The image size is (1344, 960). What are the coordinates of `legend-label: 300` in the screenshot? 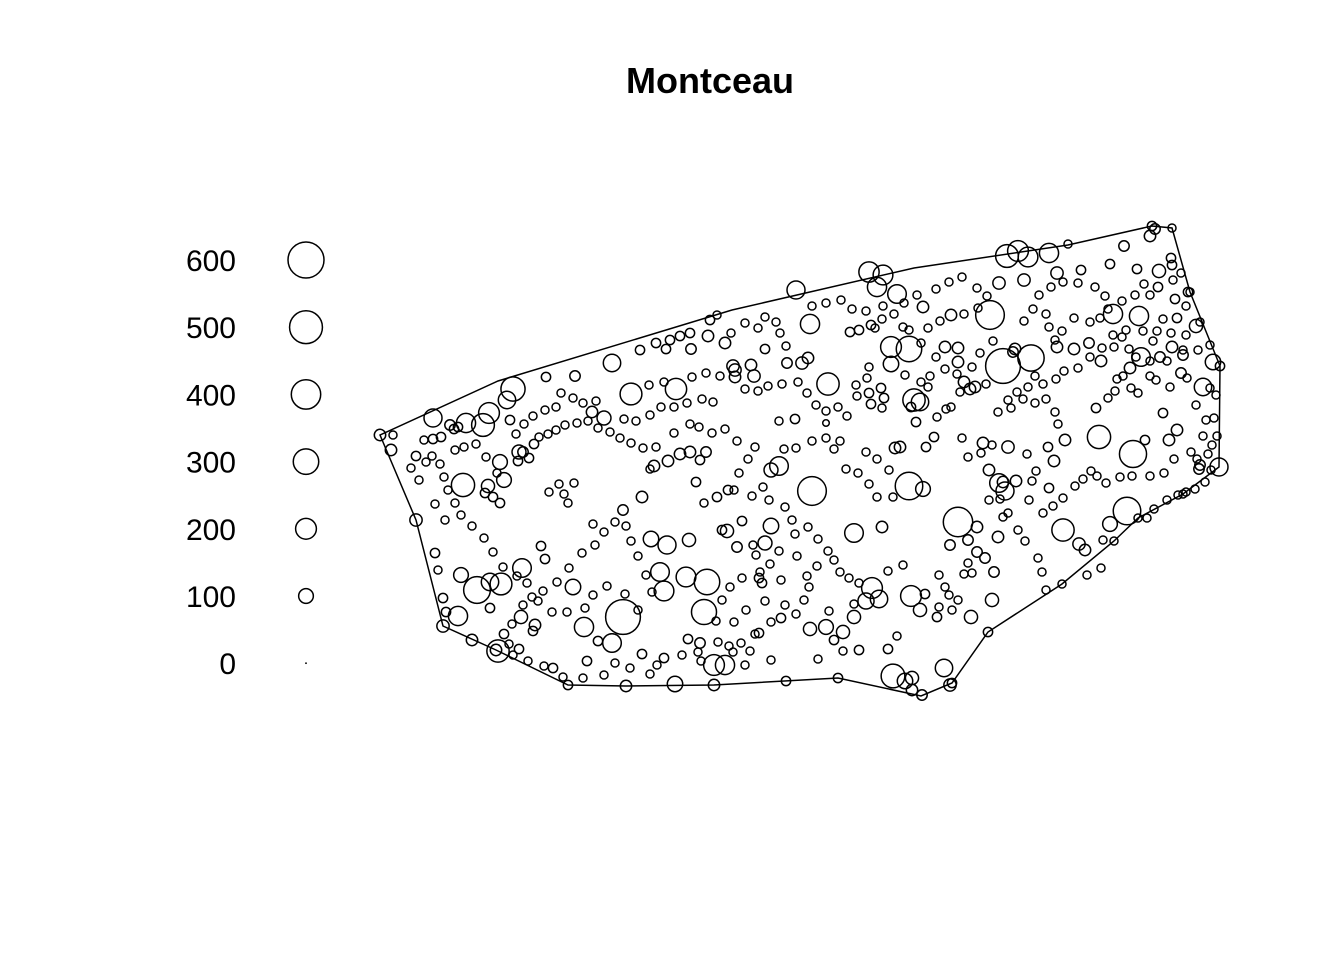 It's located at (211, 463).